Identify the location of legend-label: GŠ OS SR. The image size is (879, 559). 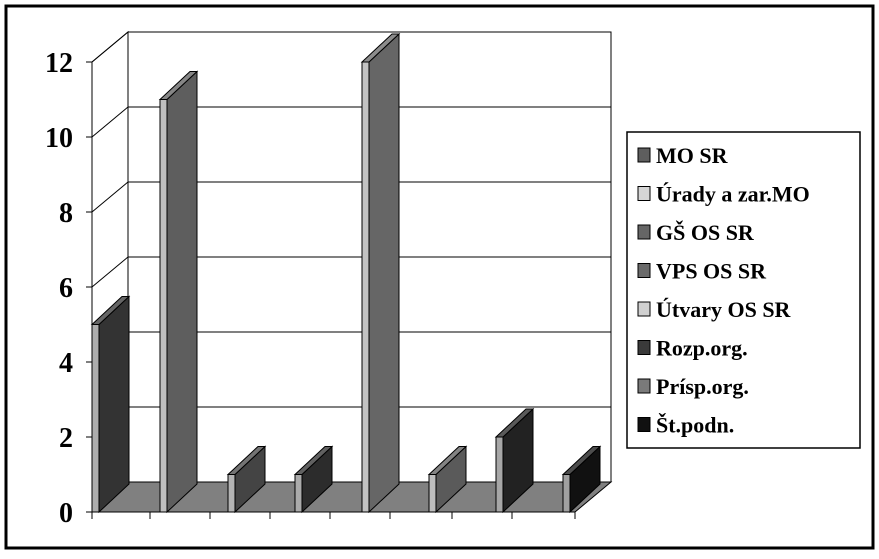
(705, 232).